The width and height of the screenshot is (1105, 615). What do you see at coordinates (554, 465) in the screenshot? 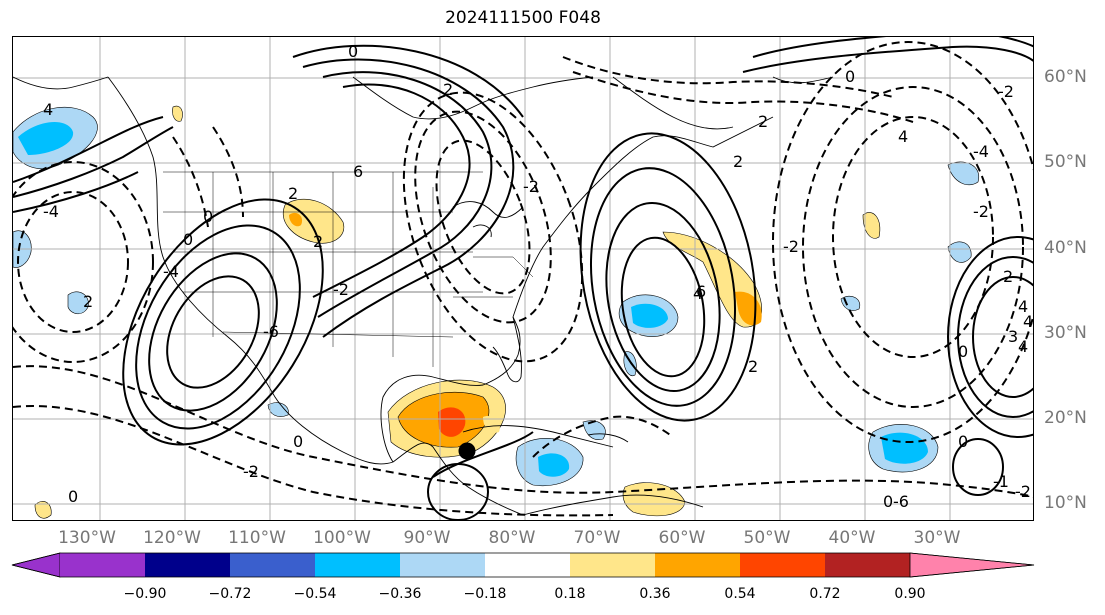
I see `shade-cyan-carib` at bounding box center [554, 465].